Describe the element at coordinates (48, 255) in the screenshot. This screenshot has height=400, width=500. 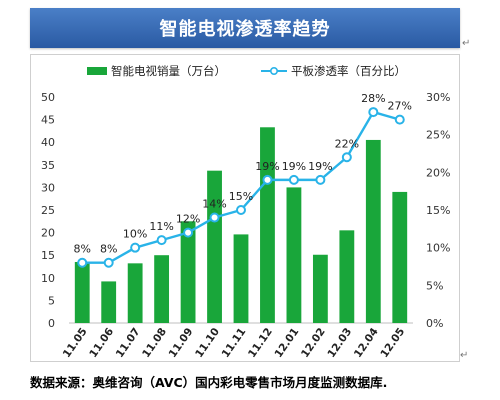
I see `y-left-tick-label: 15` at that location.